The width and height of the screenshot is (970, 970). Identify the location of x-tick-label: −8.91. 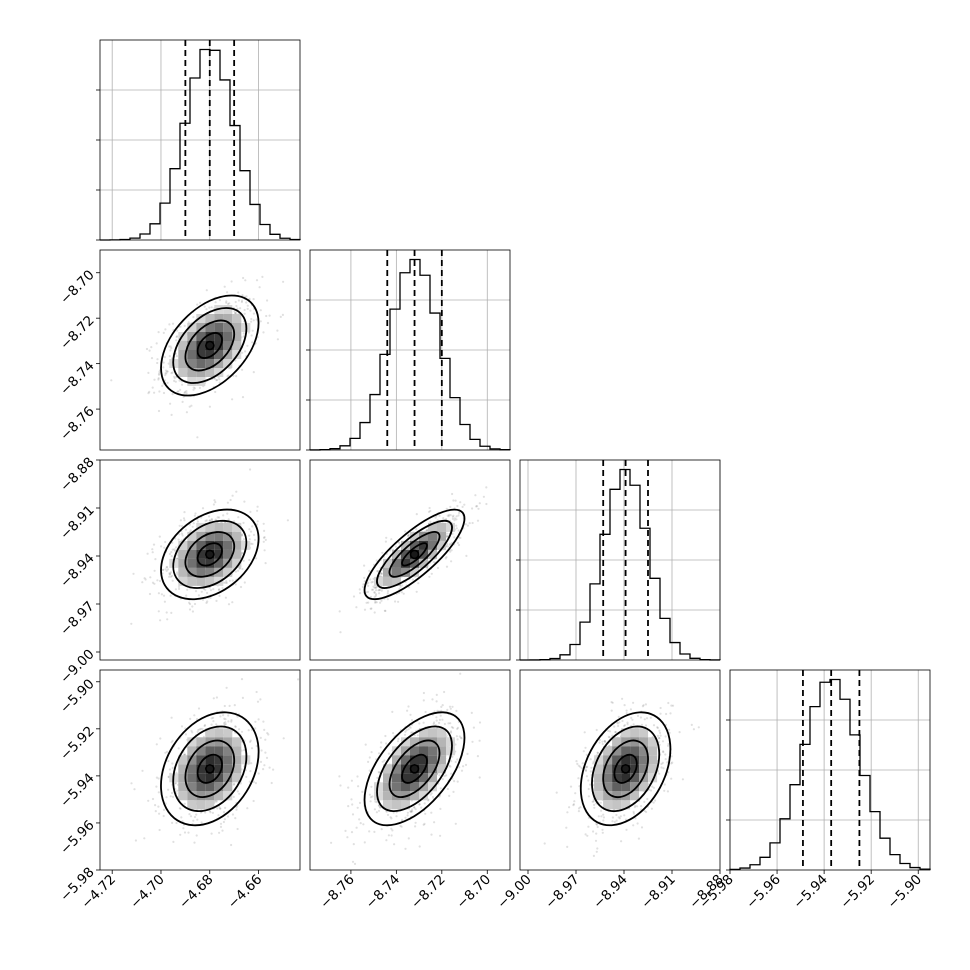
(658, 892).